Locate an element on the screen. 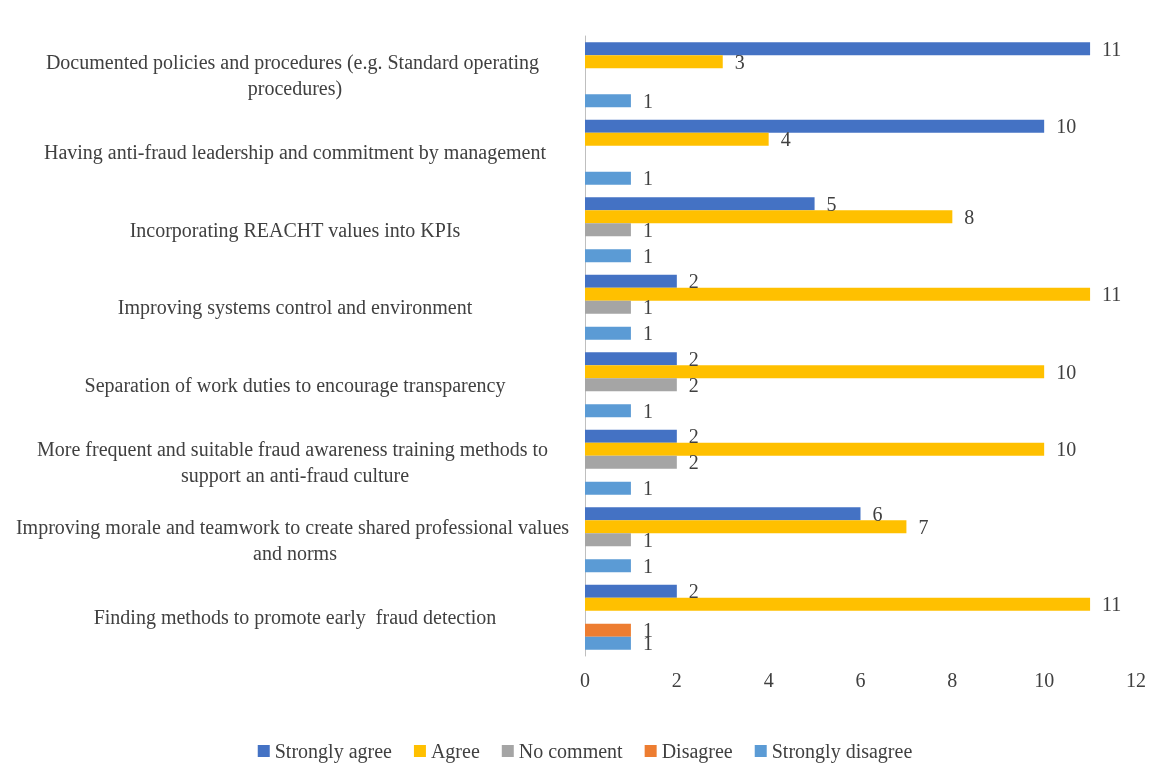 The width and height of the screenshot is (1170, 776). legend-label: Agree is located at coordinates (455, 751).